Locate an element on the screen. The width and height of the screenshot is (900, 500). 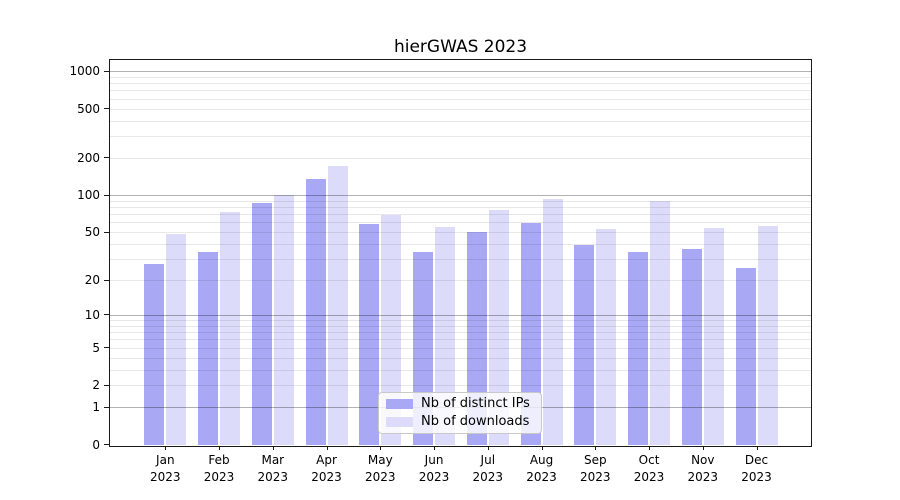
bar-downloads-sep is located at coordinates (606, 336).